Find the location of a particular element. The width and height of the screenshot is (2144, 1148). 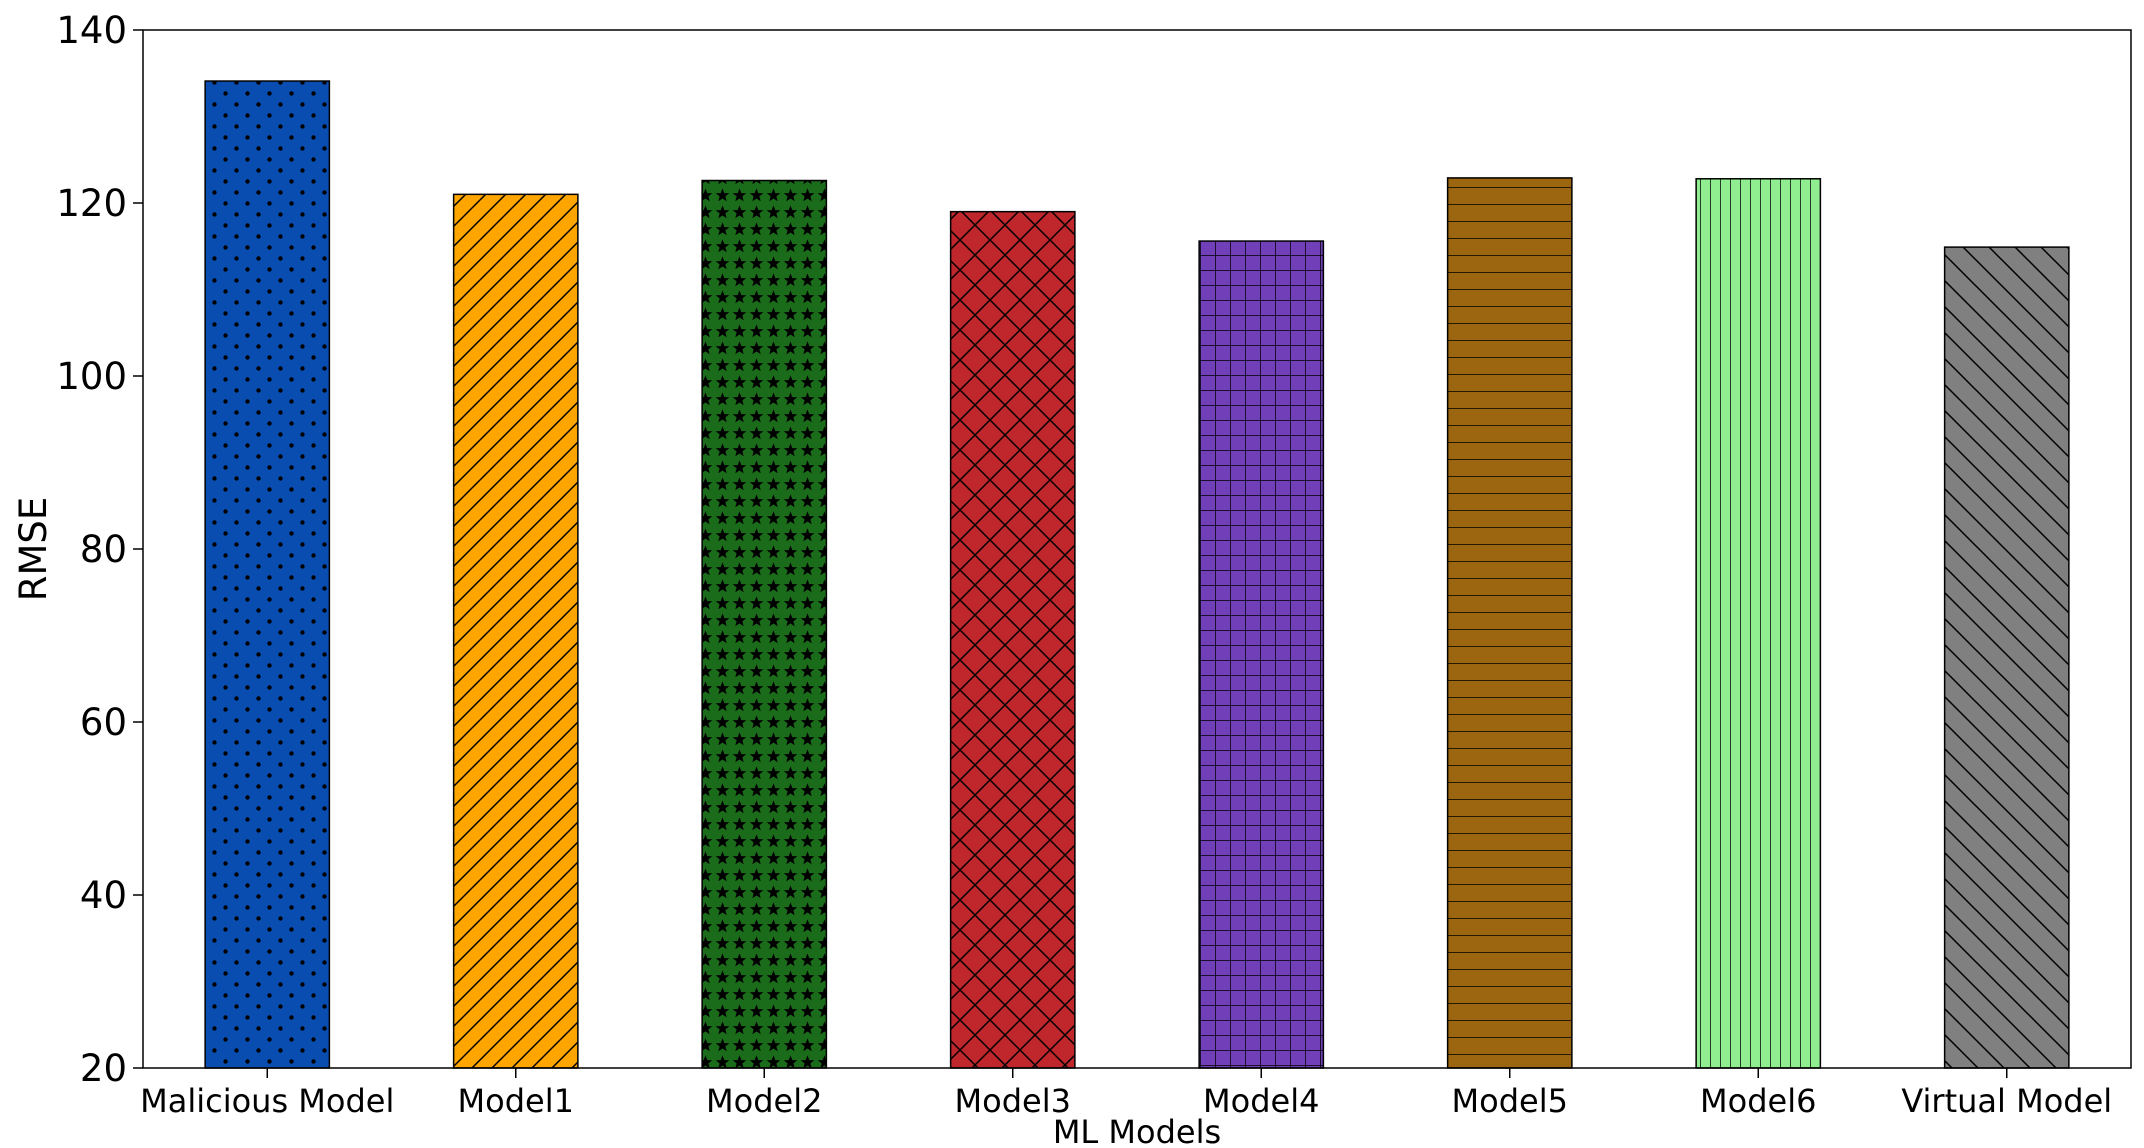

y-tick-label: 80 is located at coordinates (103, 549).